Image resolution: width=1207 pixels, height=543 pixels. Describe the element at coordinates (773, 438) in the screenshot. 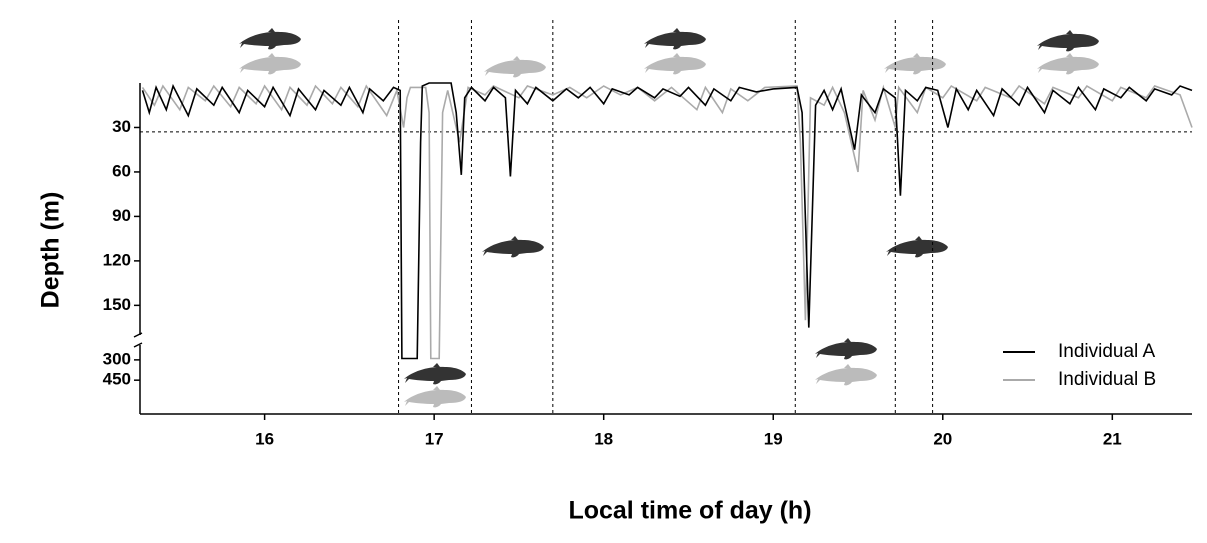

I see `x-tick-label: 19` at that location.